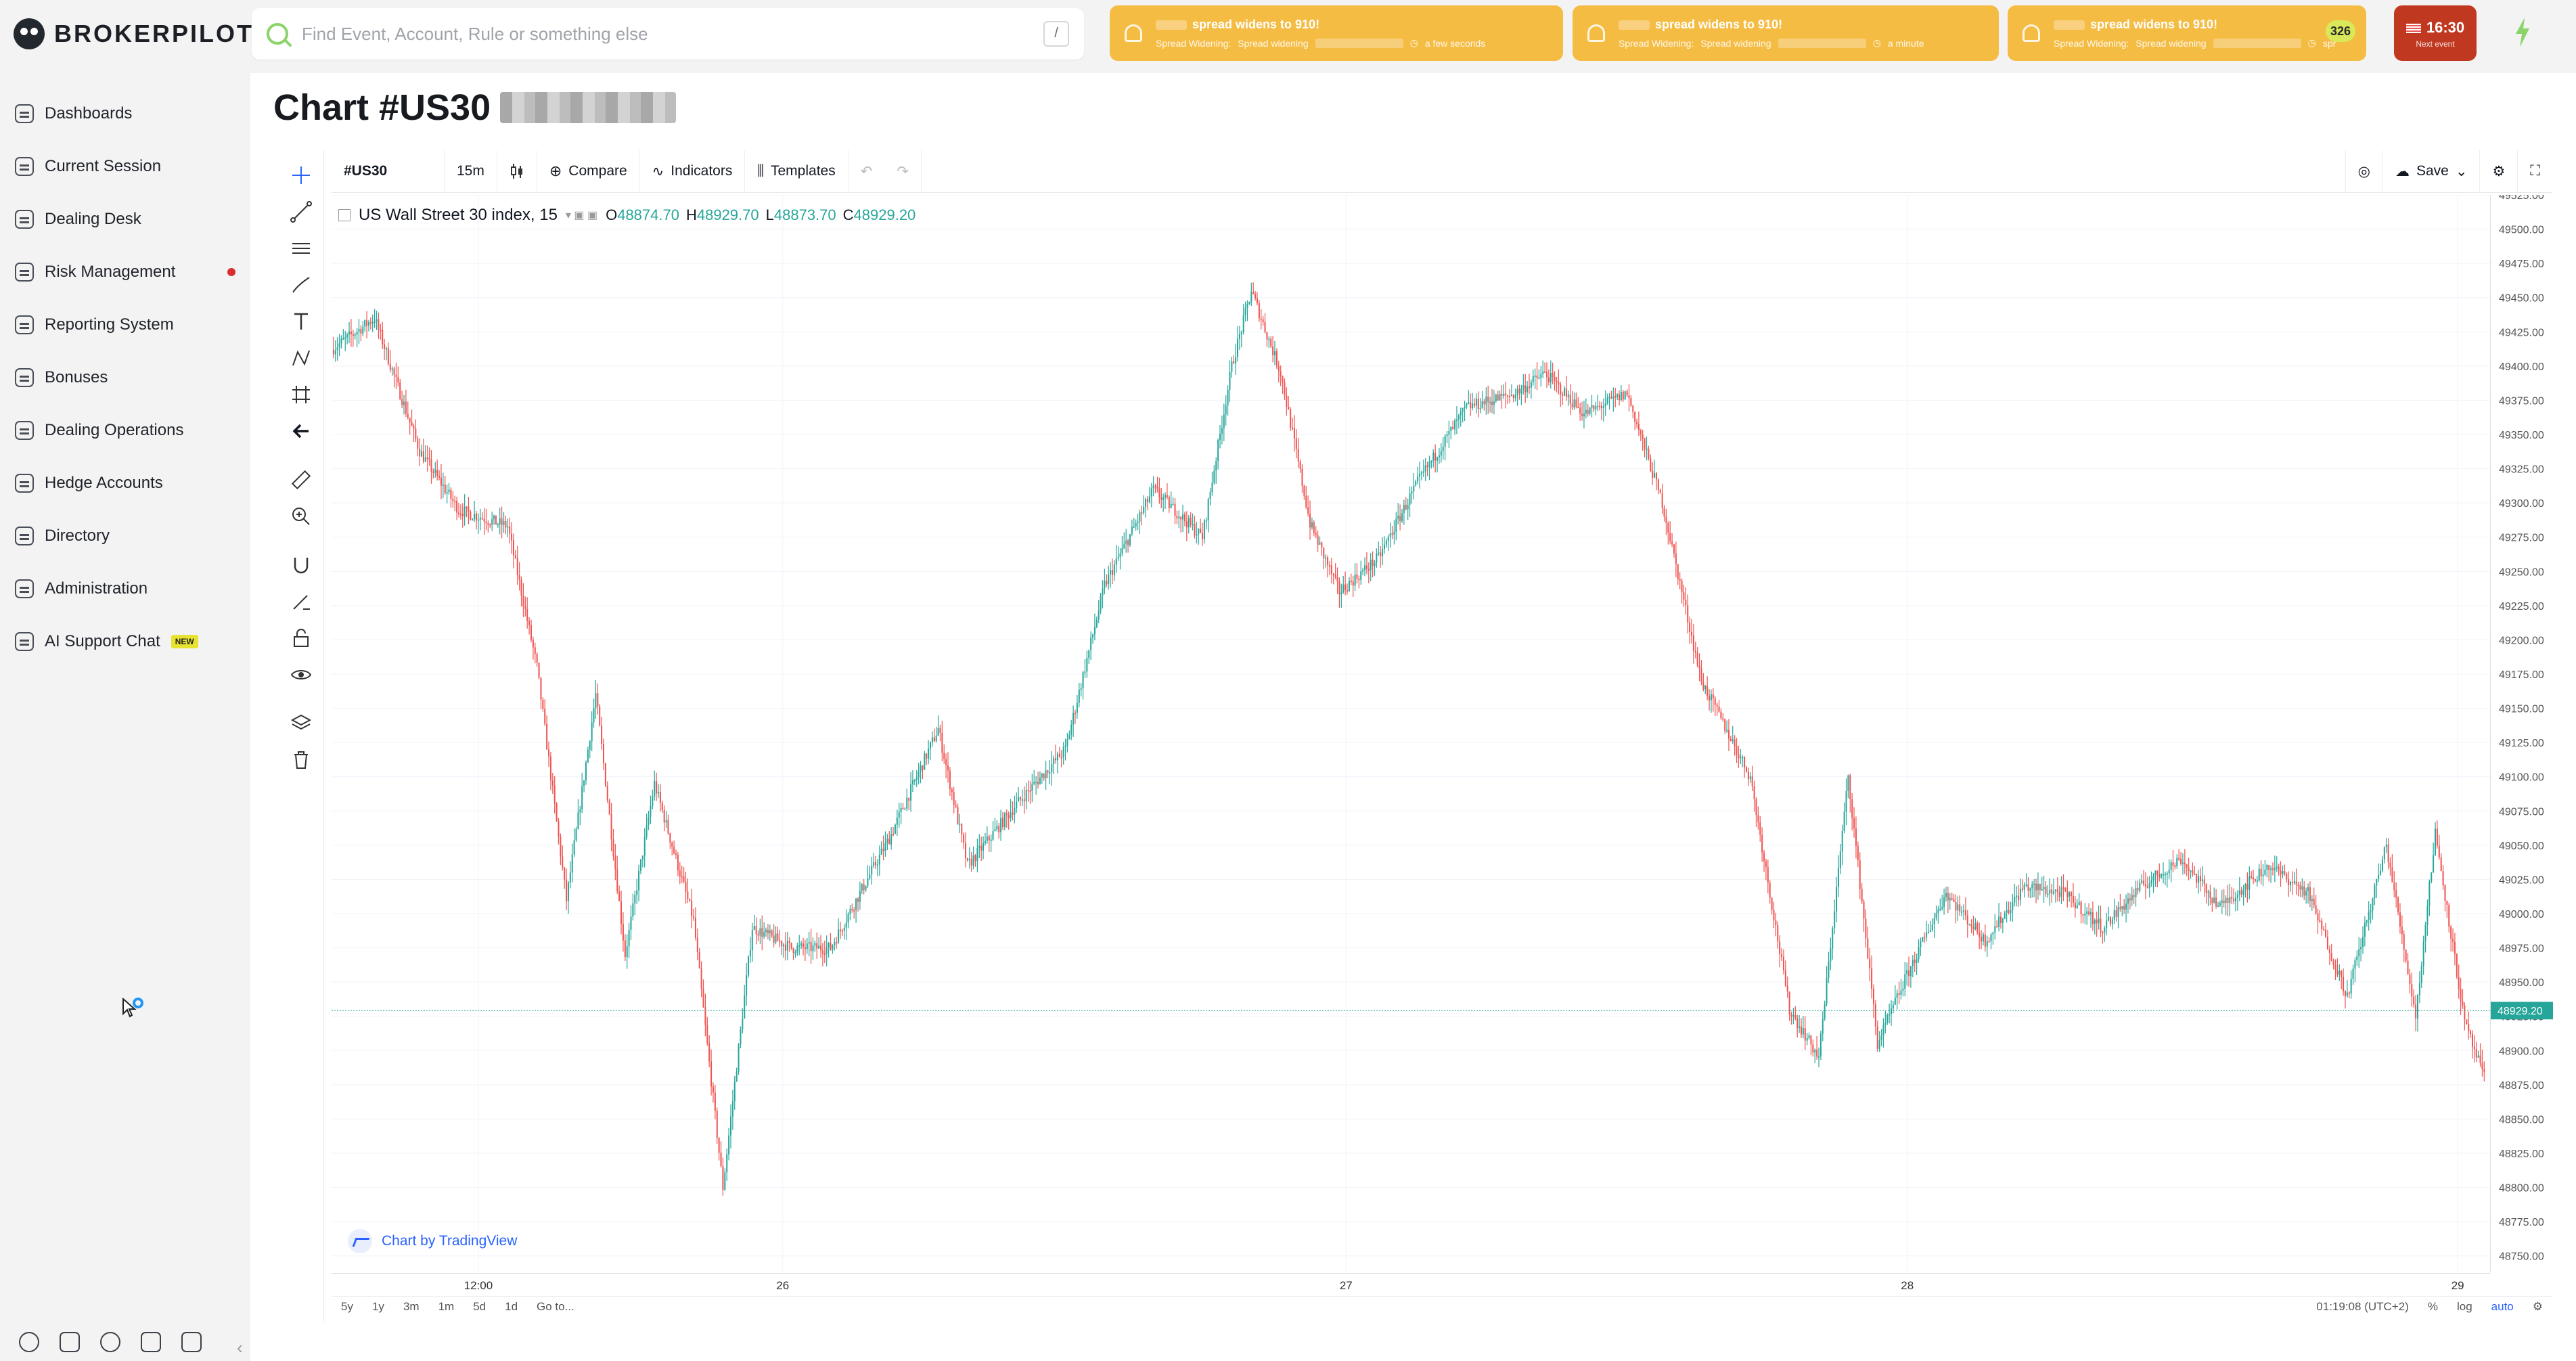 The width and height of the screenshot is (2576, 1361). I want to click on range-1m: 1m, so click(446, 1307).